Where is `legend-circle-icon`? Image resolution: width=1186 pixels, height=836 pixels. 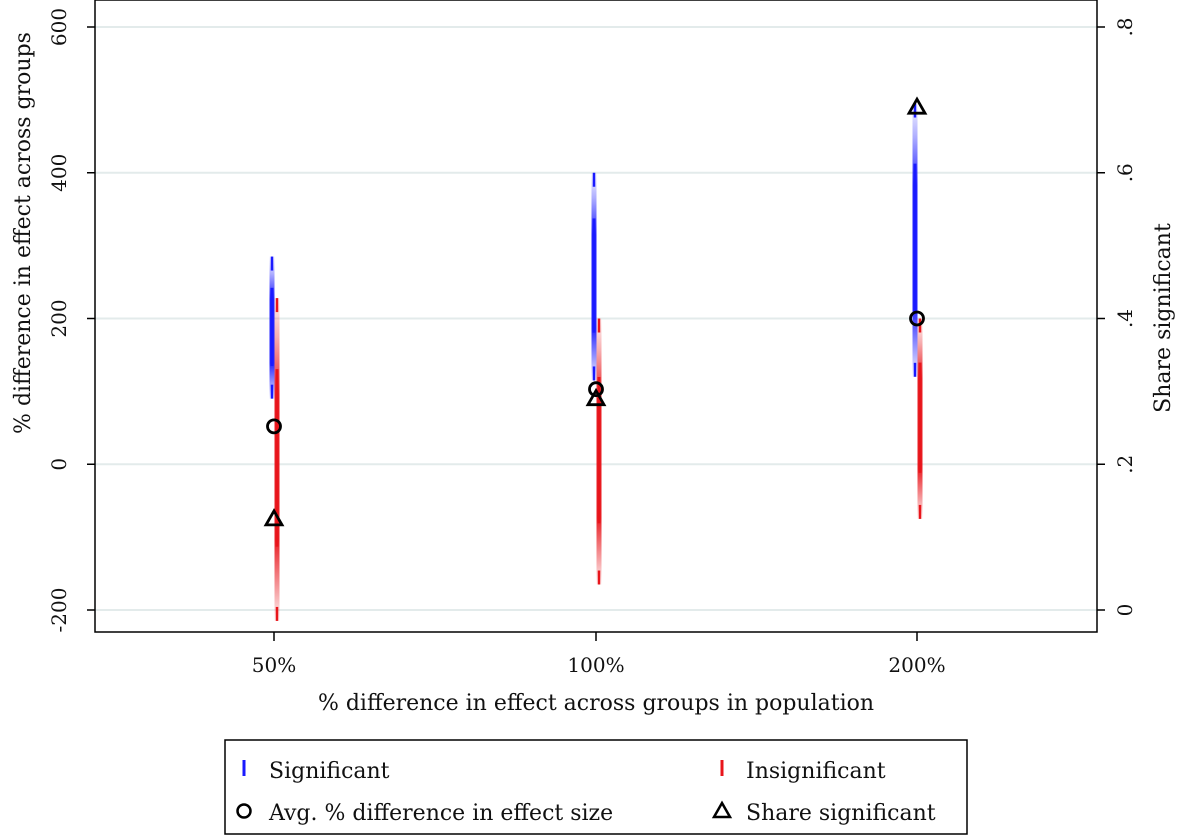 legend-circle-icon is located at coordinates (244, 811).